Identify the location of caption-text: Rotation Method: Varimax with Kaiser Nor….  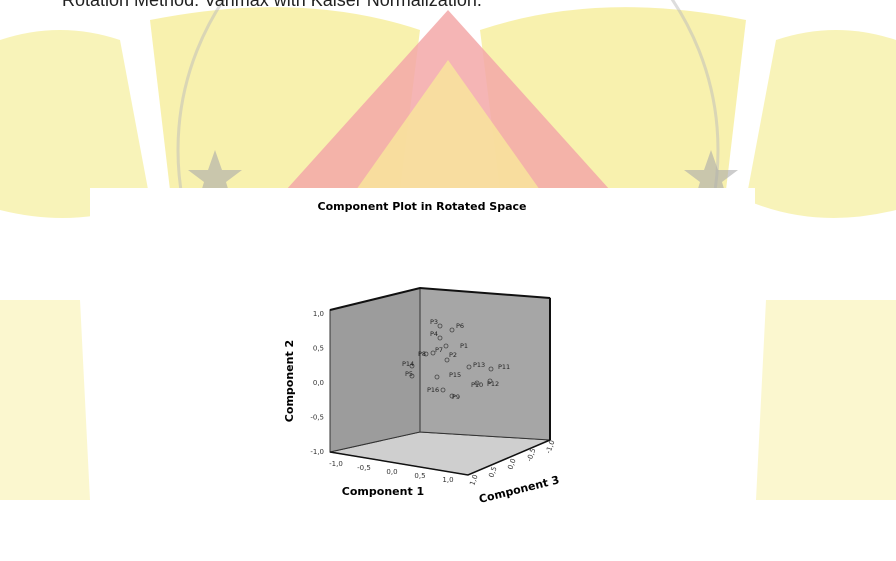
(272, 5).